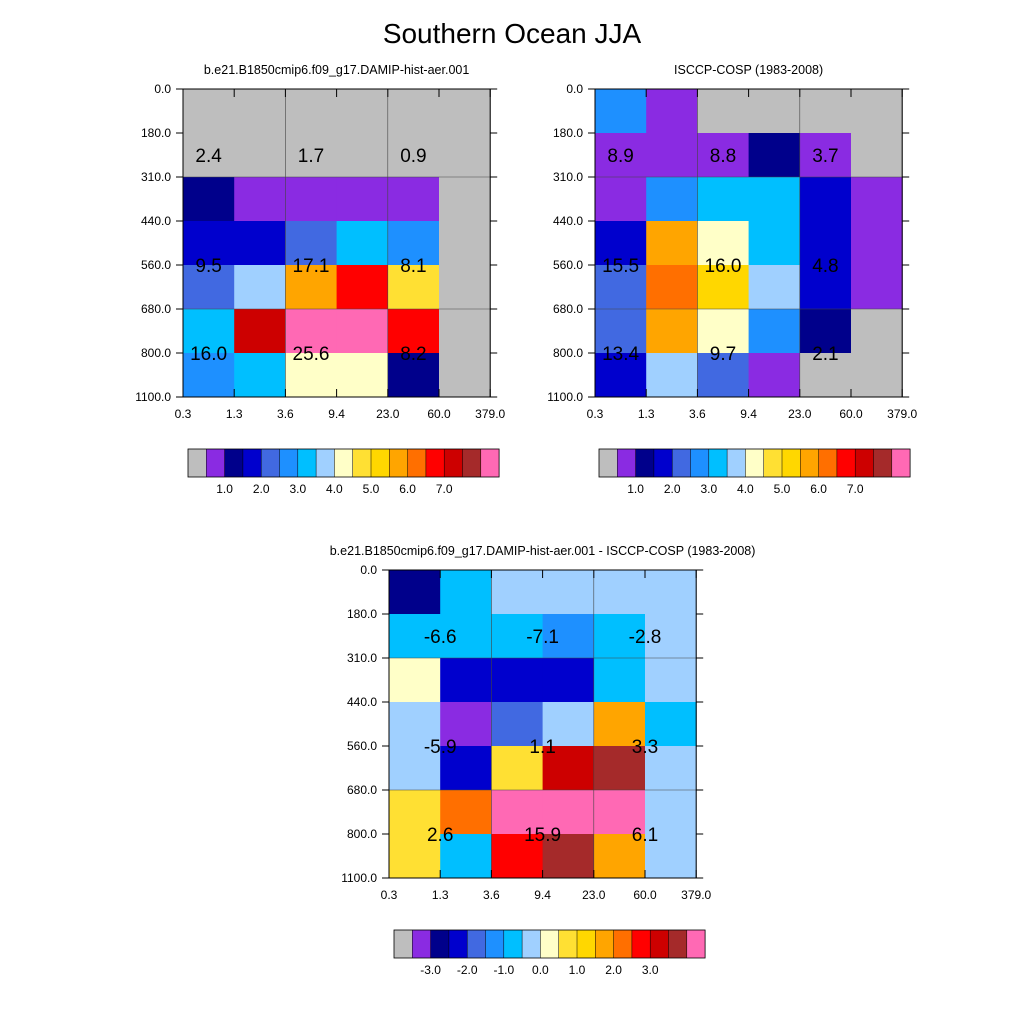  Describe the element at coordinates (334, 489) in the screenshot. I see `colorbar-label: 4.0` at that location.